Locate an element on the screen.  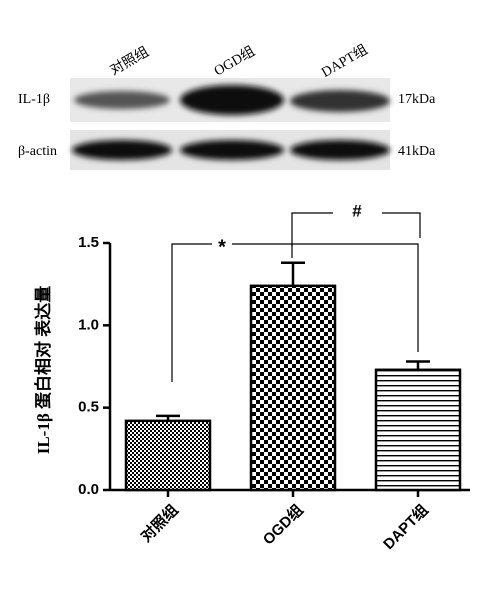
y-tick-label: 0.0 is located at coordinates (88, 489).